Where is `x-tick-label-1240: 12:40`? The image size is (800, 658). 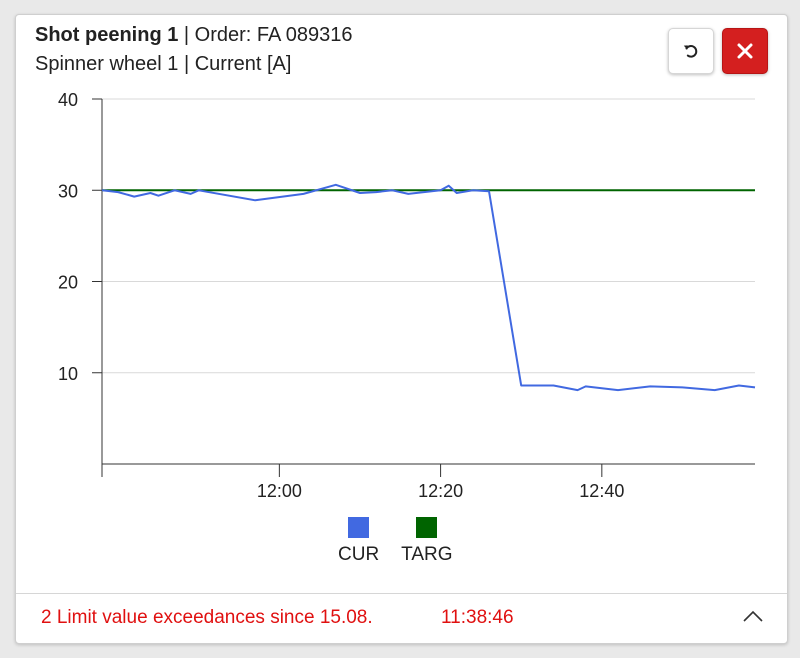
x-tick-label-1240: 12:40 is located at coordinates (601, 491).